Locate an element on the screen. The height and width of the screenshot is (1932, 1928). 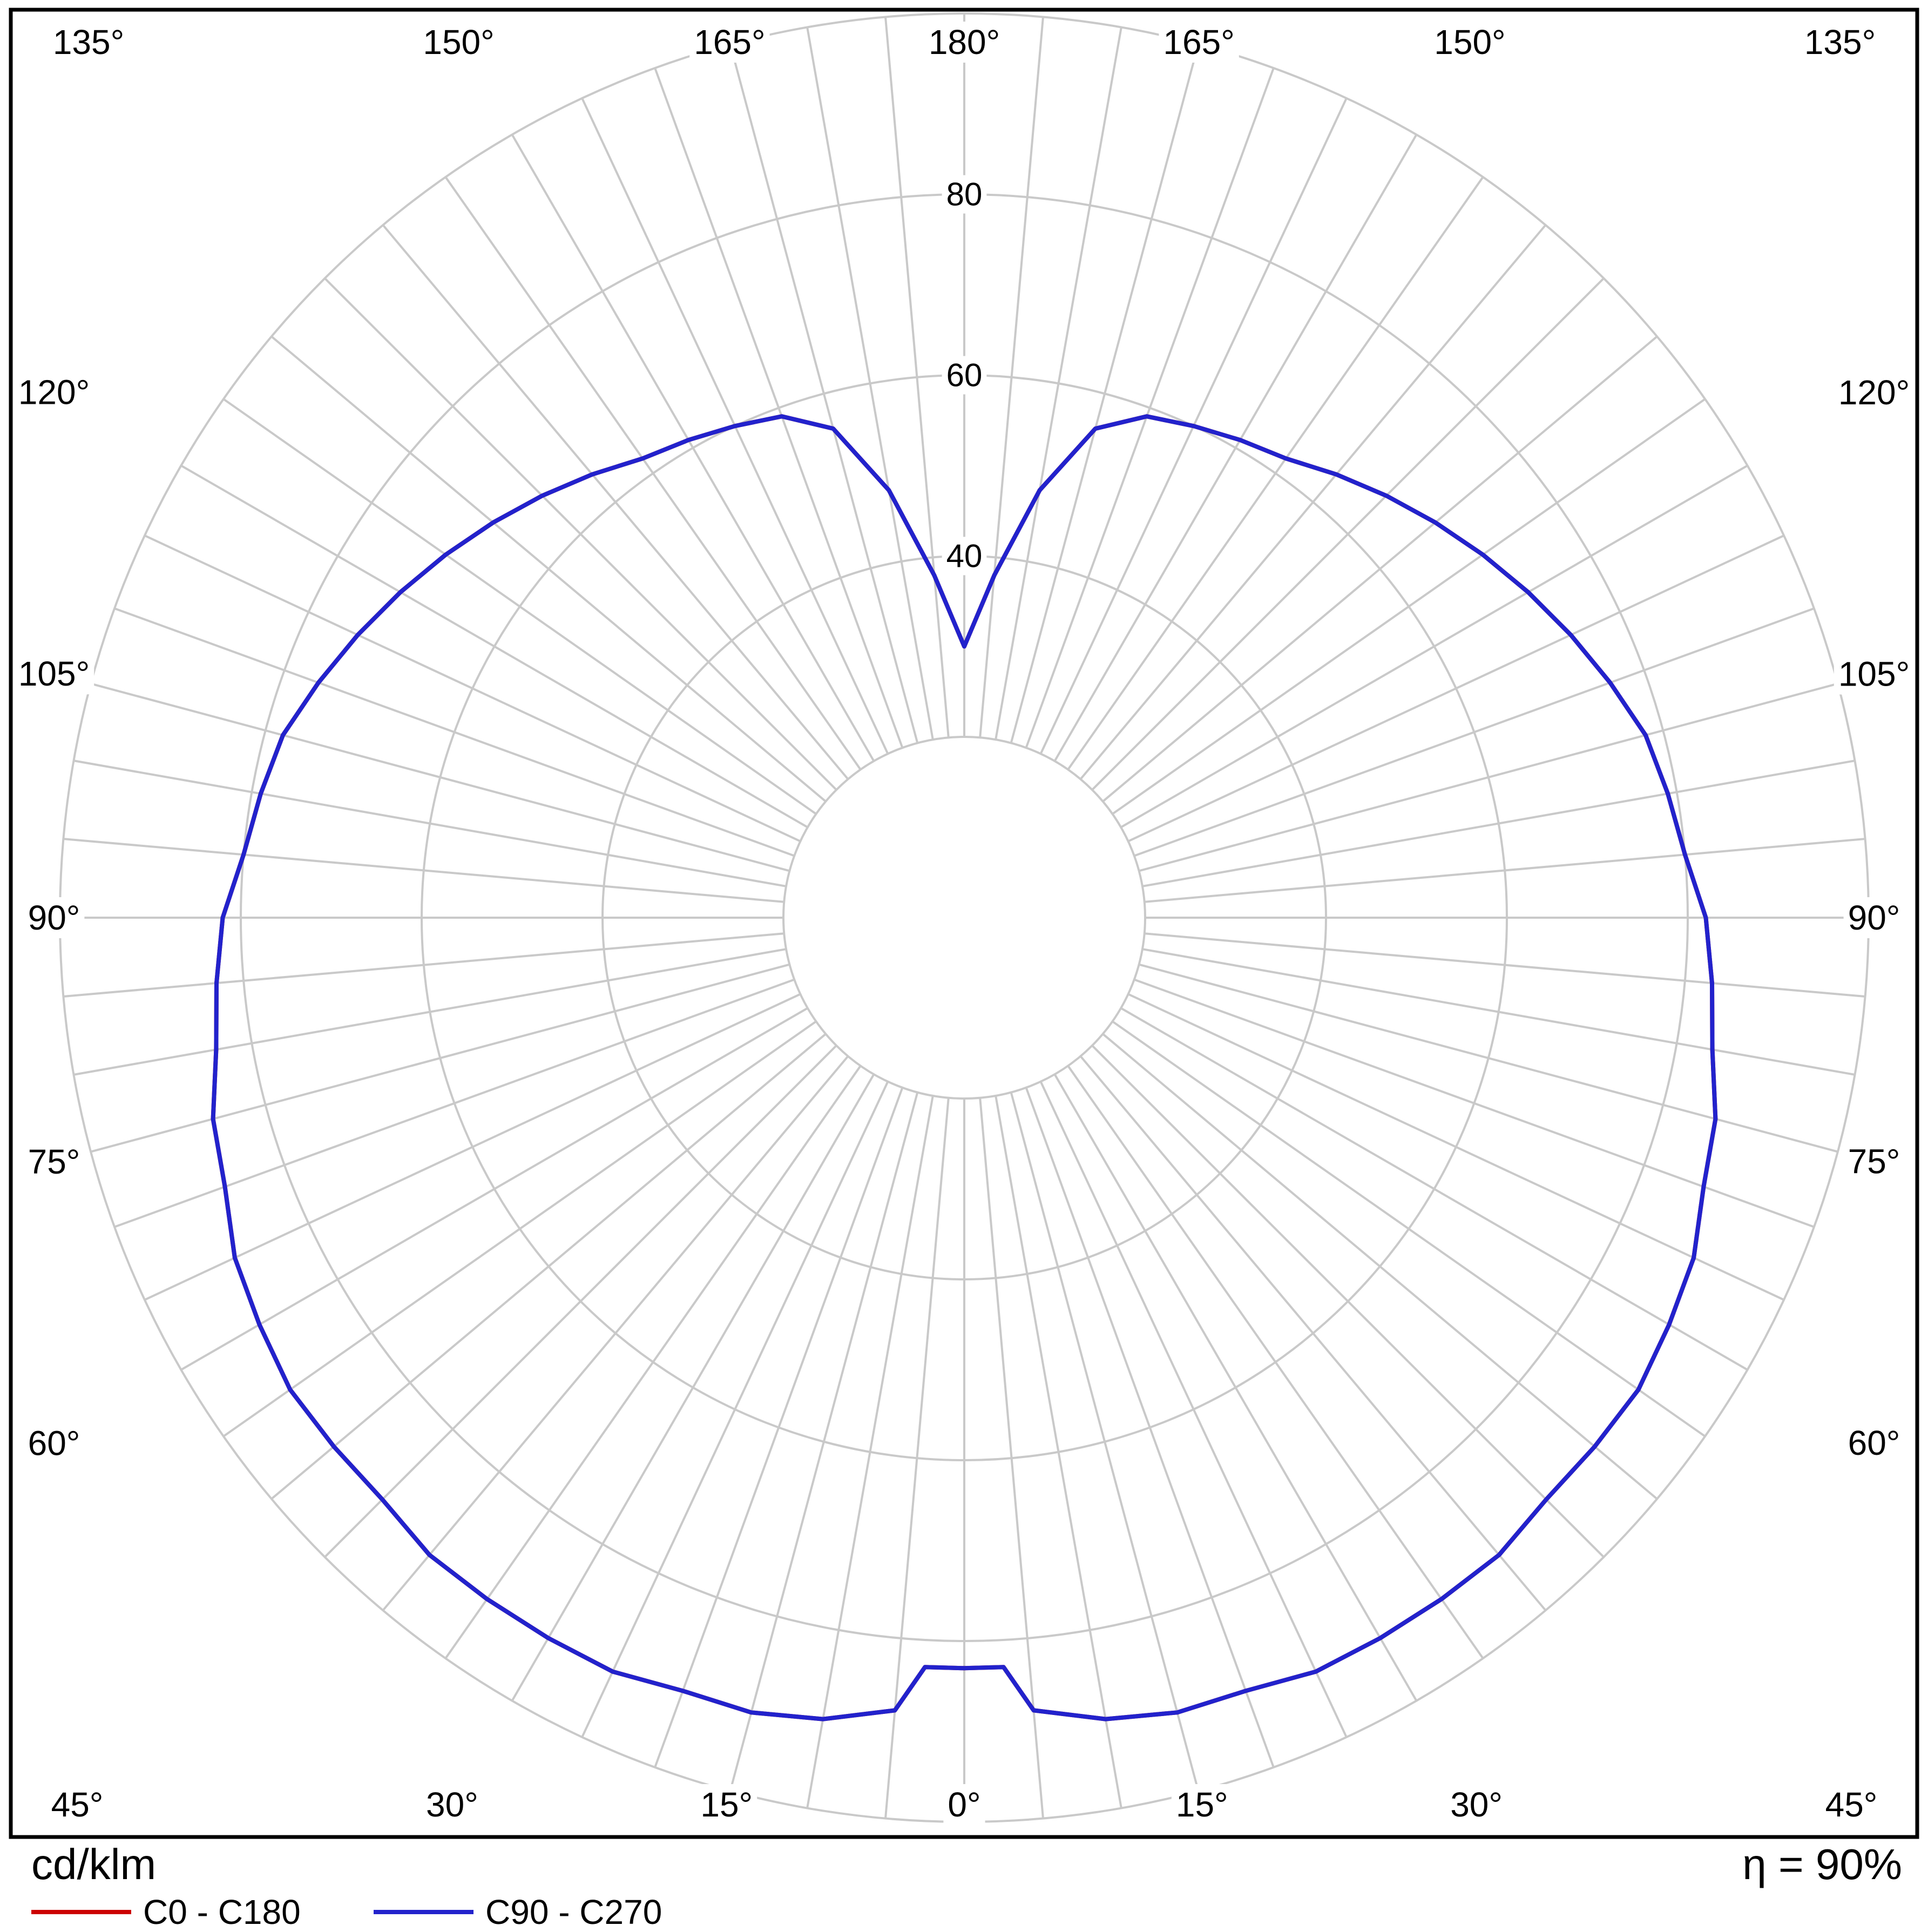
legend-label-c0-c180: C0 - C180 is located at coordinates (222, 1912).